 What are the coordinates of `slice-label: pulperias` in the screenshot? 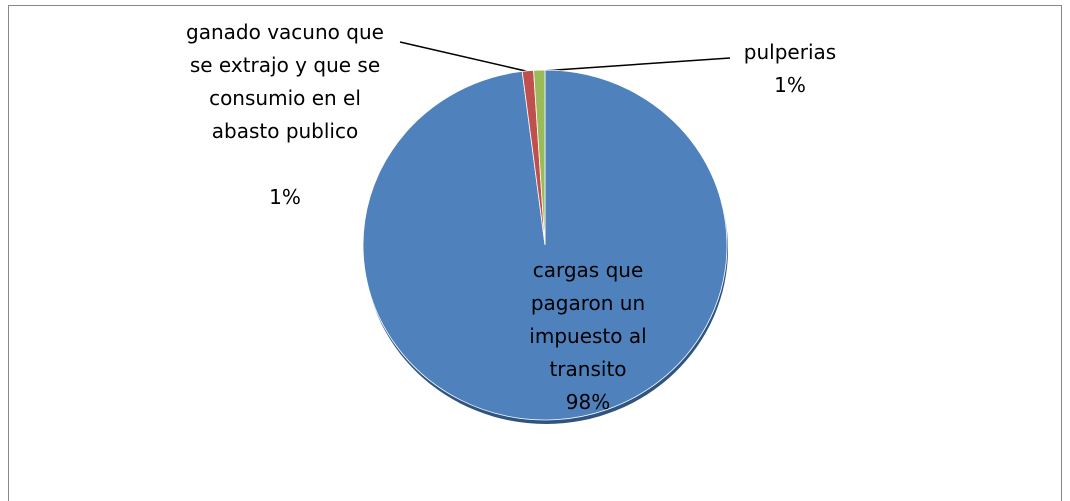 It's located at (790, 52).